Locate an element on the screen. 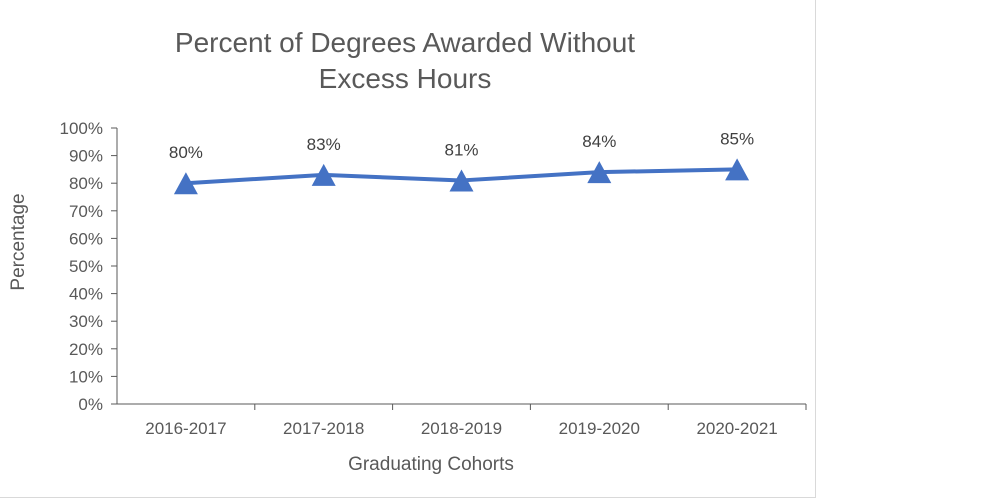  y-axis-ticks: 0% 10% 20% 30% 40% 50% 60% 70% 80% 90% 100% is located at coordinates (88, 266).